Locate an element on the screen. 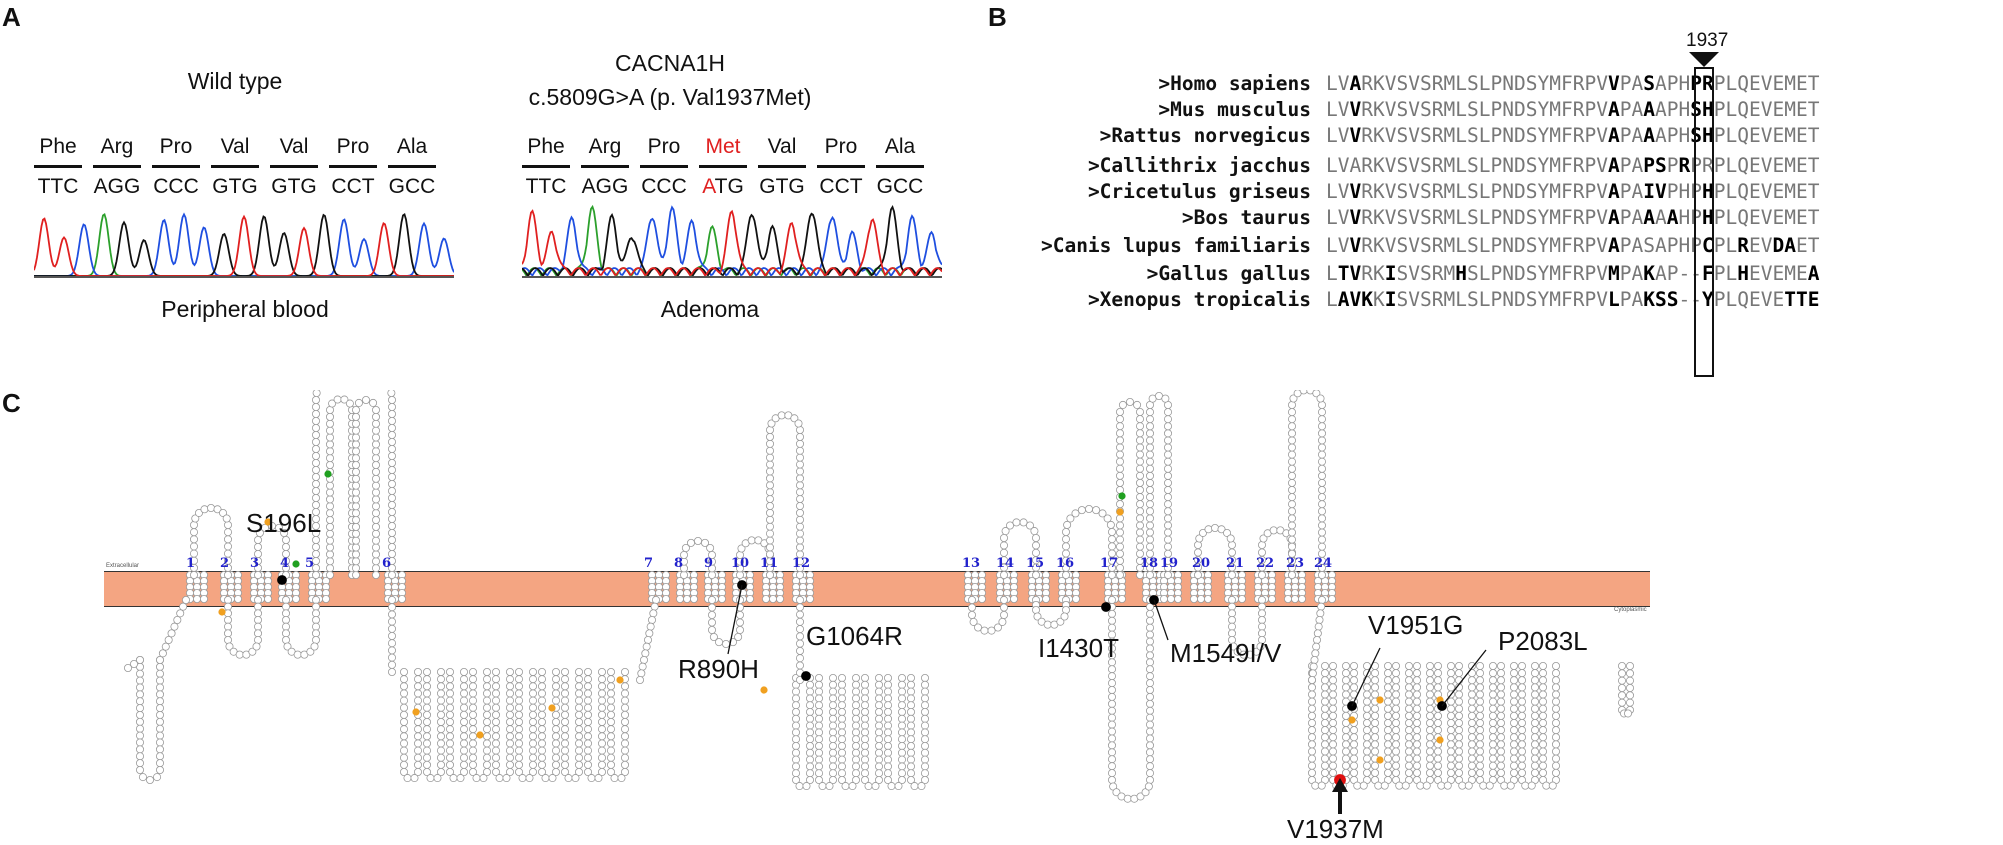 This screenshot has height=845, width=2003. mutant-codon: TTC is located at coordinates (546, 186).